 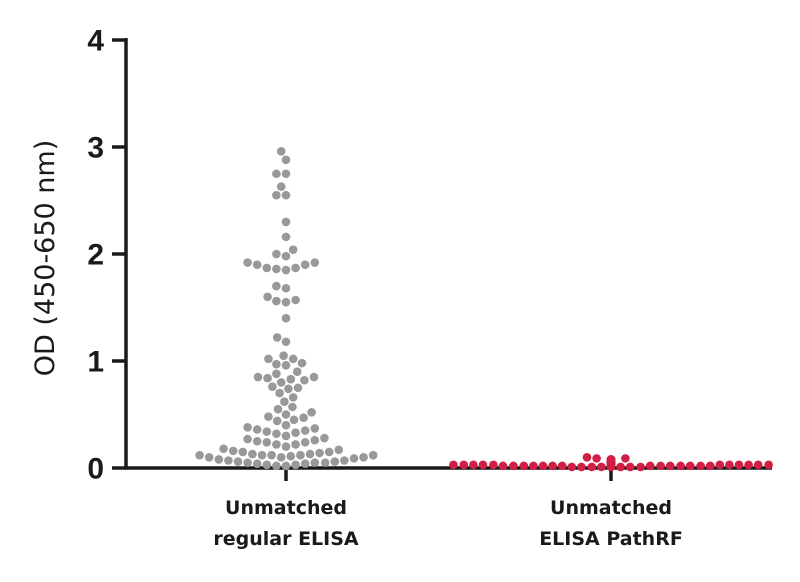 What do you see at coordinates (95, 362) in the screenshot?
I see `y-tick-label: 1` at bounding box center [95, 362].